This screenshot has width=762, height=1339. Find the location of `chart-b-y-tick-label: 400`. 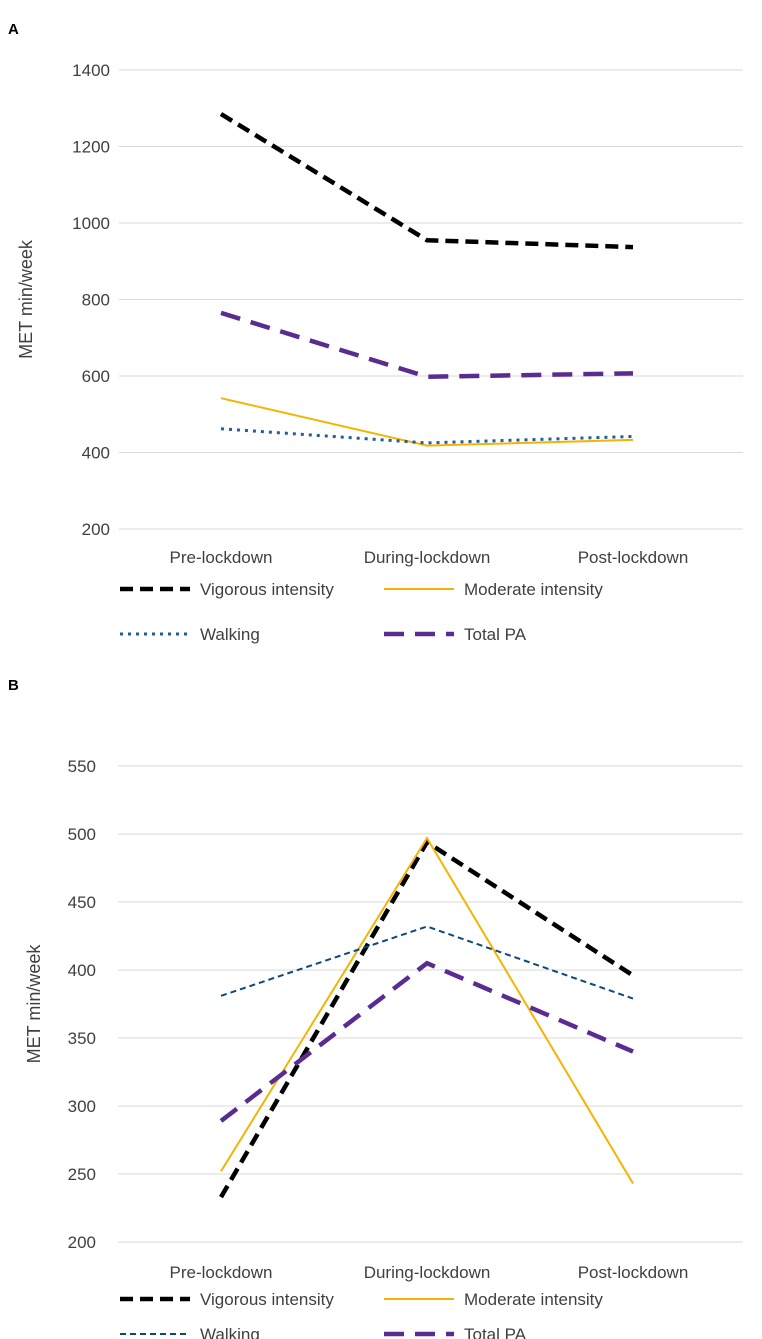

chart-b-y-tick-label: 400 is located at coordinates (82, 970).